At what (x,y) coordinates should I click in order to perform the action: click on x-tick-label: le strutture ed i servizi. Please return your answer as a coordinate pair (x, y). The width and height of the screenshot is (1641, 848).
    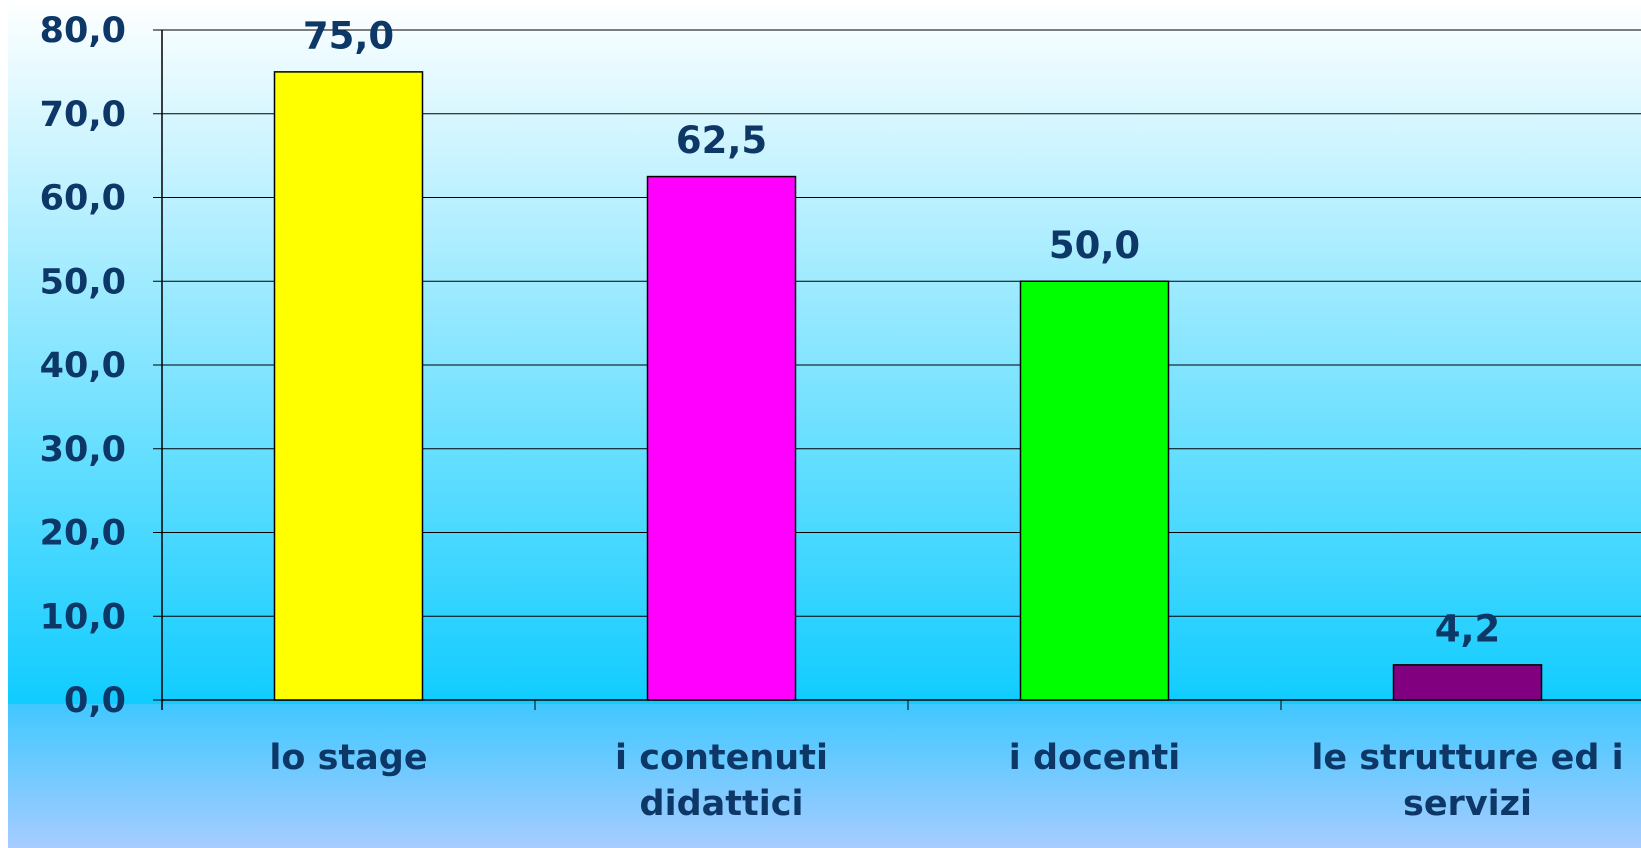
    Looking at the image, I should click on (1467, 781).